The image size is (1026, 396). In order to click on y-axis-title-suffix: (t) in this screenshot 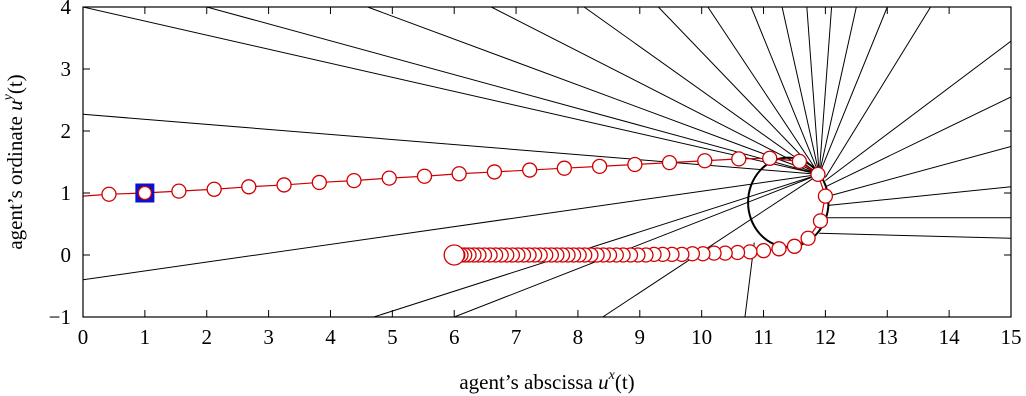, I will do `click(15, 84)`.